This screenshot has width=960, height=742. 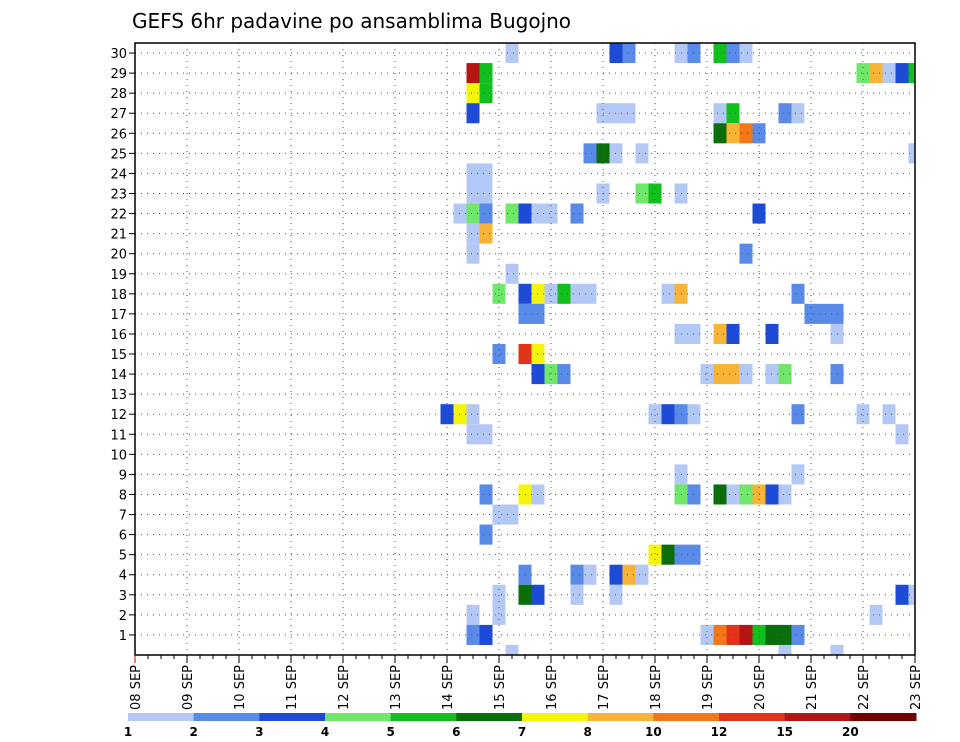 I want to click on y-tick-label-19: 19, so click(x=118, y=275).